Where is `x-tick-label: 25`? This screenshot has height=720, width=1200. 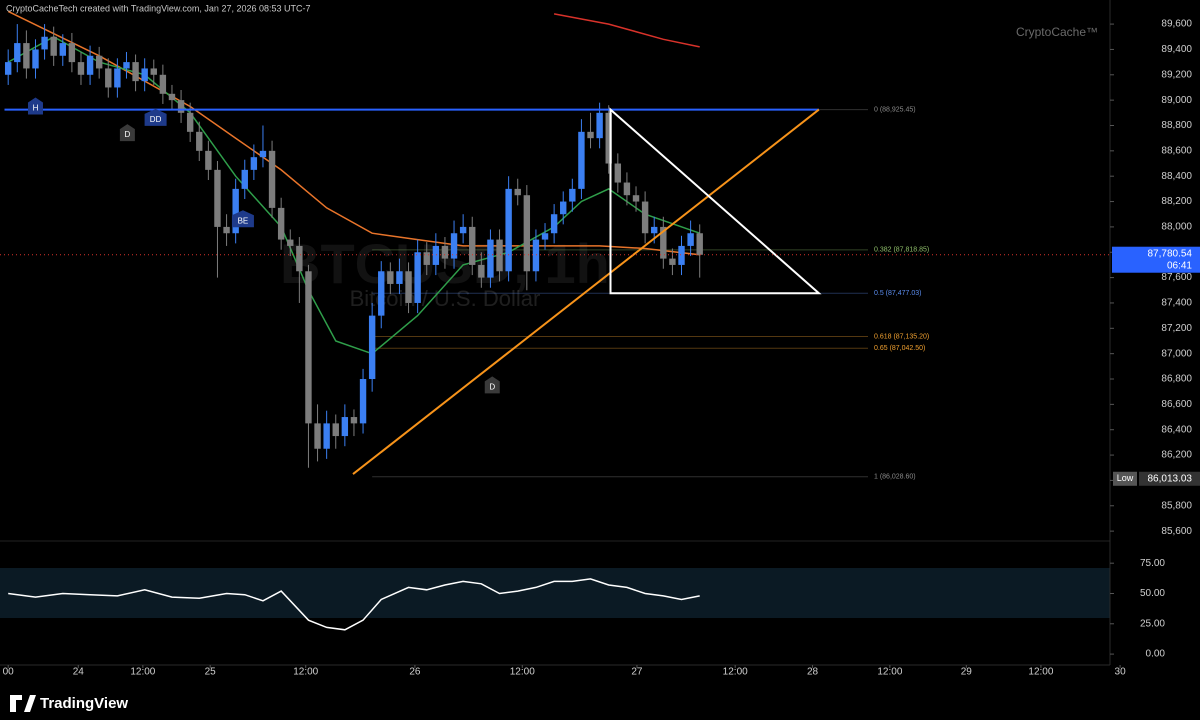 x-tick-label: 25 is located at coordinates (211, 672).